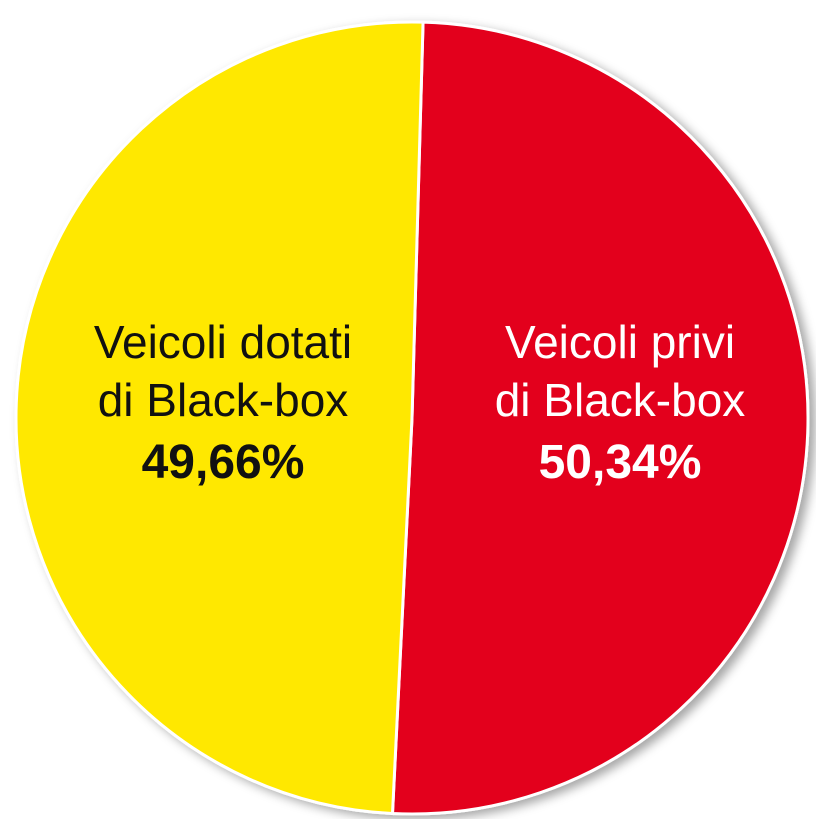  I want to click on slice-label-0-line-0: Veicoli dotati, so click(223, 342).